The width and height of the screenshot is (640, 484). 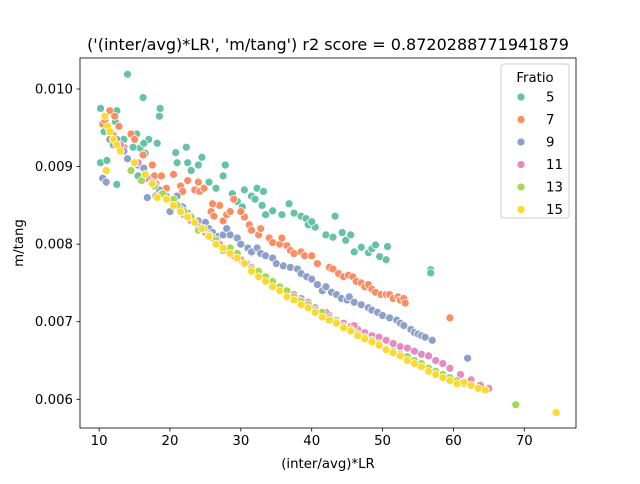 I want to click on x-tick-label: 40, so click(x=311, y=441).